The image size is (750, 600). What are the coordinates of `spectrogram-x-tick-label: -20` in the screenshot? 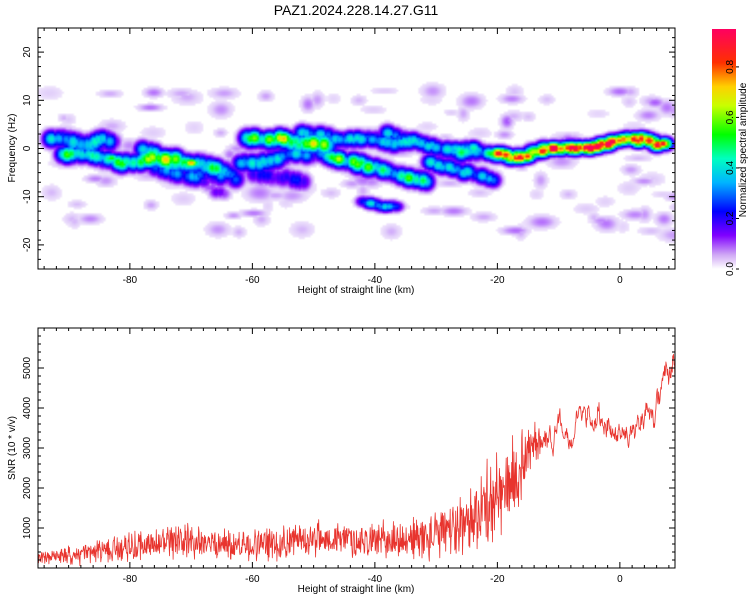 It's located at (497, 280).